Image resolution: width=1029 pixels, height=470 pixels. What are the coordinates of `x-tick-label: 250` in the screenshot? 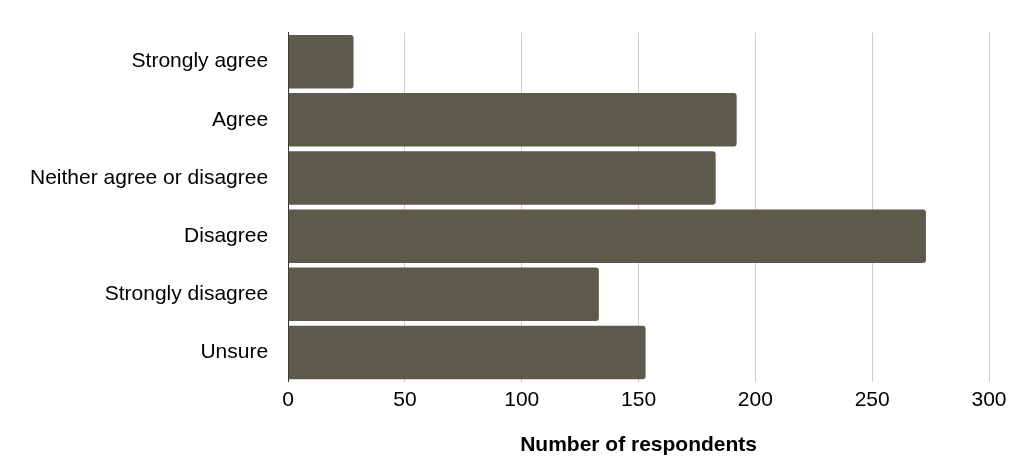 It's located at (872, 398).